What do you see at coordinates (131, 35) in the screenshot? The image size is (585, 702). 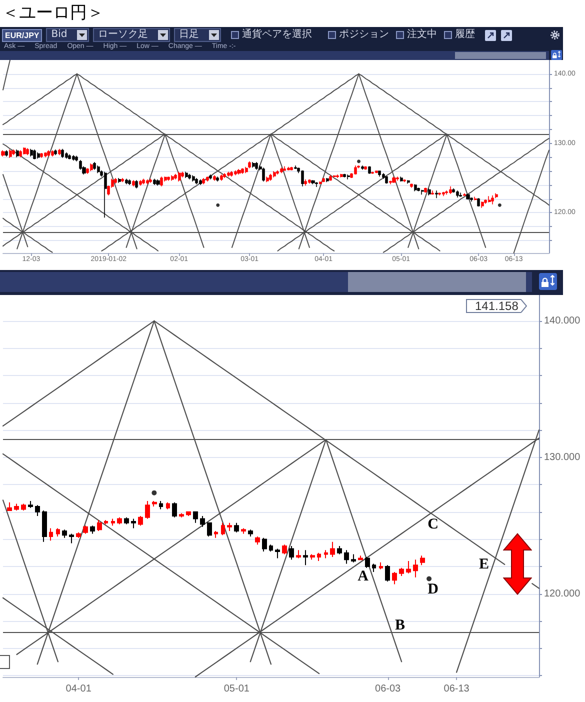 I see `dropdown: ローソク足` at bounding box center [131, 35].